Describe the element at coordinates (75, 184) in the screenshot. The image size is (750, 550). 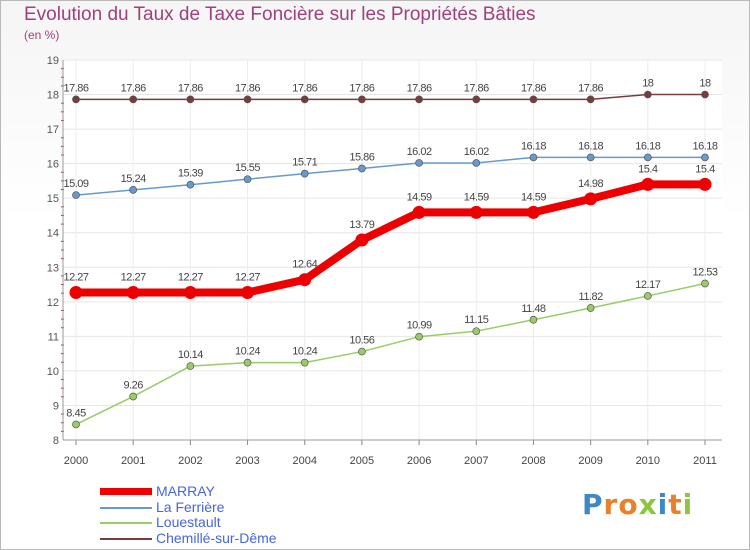
I see `data-label-1: 15.09` at that location.